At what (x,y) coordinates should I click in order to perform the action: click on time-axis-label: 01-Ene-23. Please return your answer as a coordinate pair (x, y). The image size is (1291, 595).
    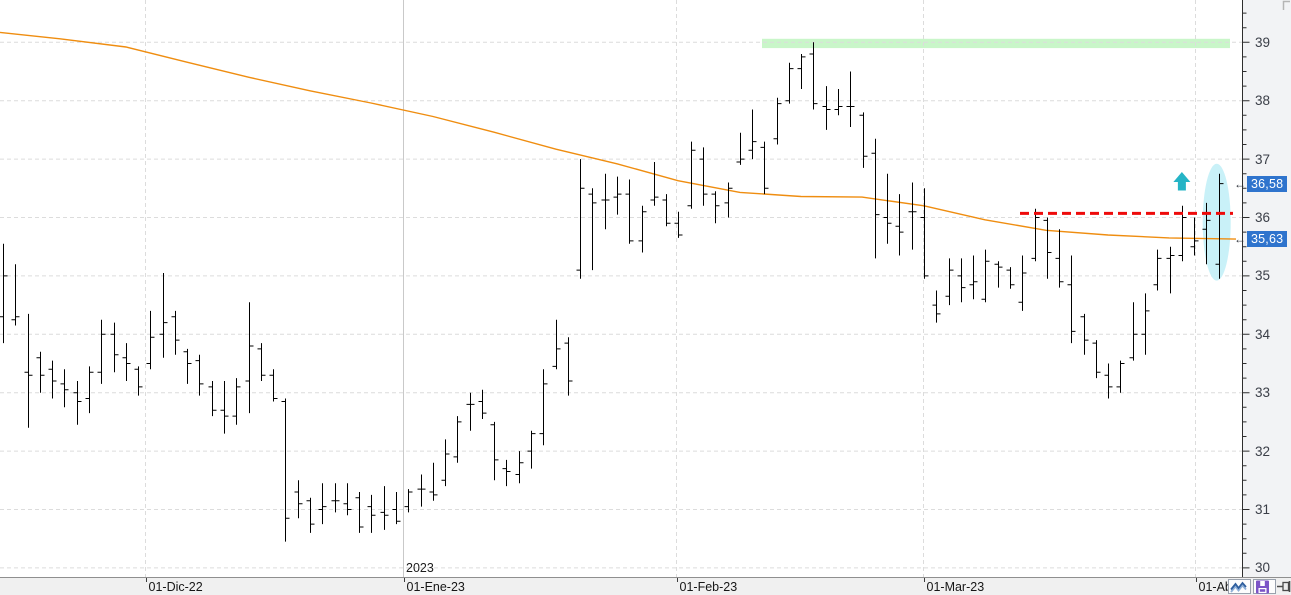
    Looking at the image, I should click on (435, 587).